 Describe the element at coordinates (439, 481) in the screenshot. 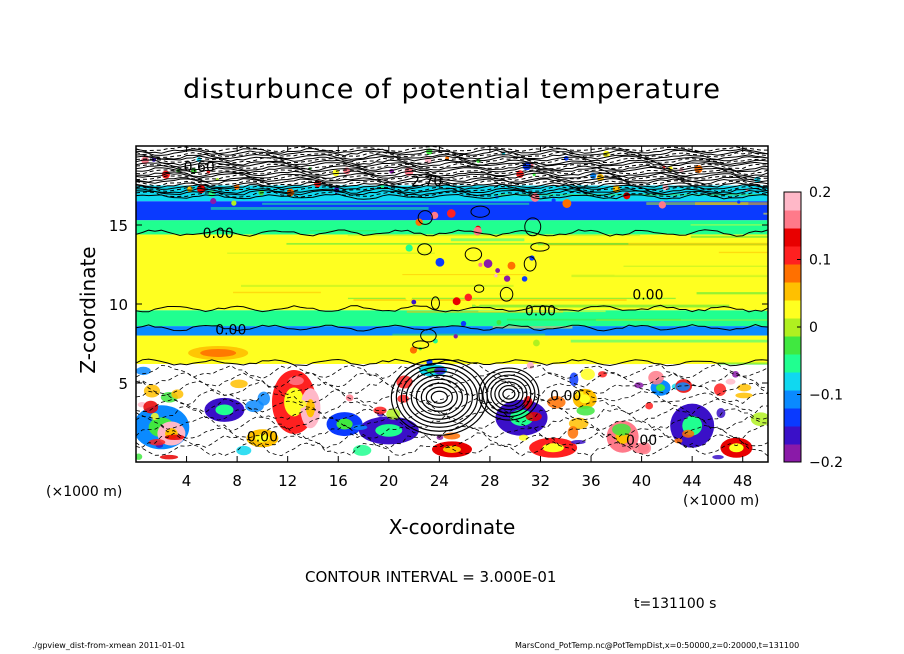

I see `x-tick-label: 24` at that location.